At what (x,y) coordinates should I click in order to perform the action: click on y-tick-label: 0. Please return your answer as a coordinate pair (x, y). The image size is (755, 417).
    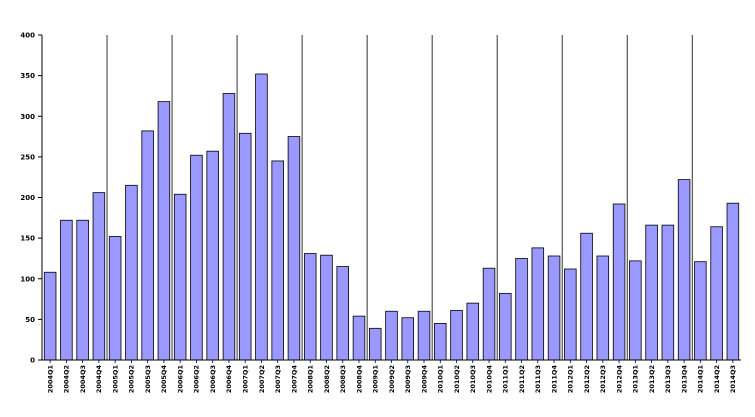
    Looking at the image, I should click on (32, 361).